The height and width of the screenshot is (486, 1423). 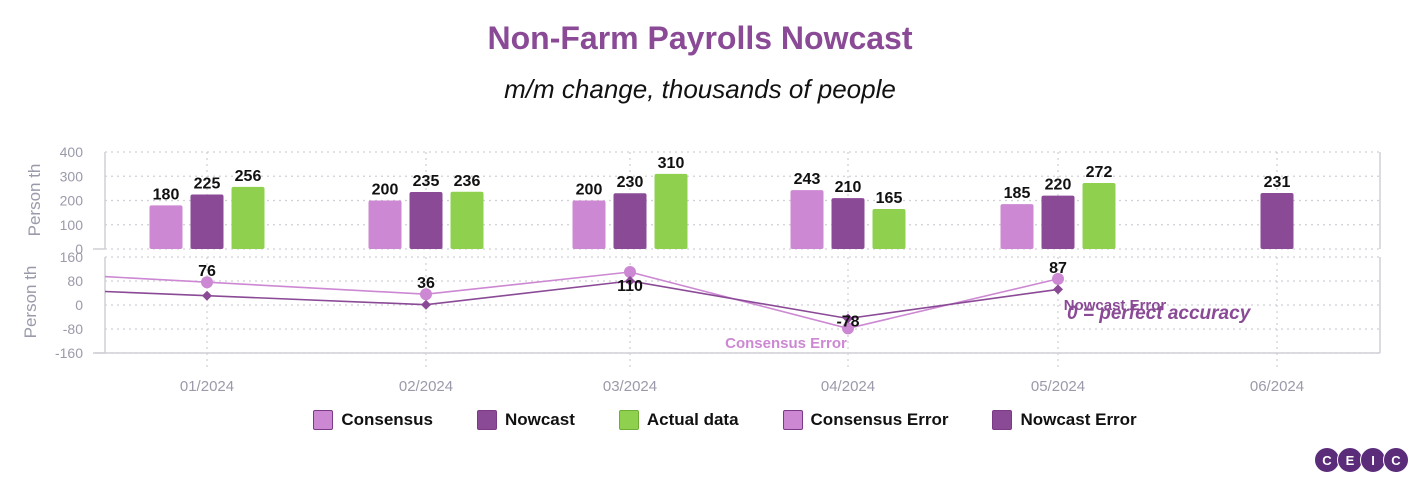 What do you see at coordinates (1115, 305) in the screenshot?
I see `nowcast-error-annotation: Nowcast Error` at bounding box center [1115, 305].